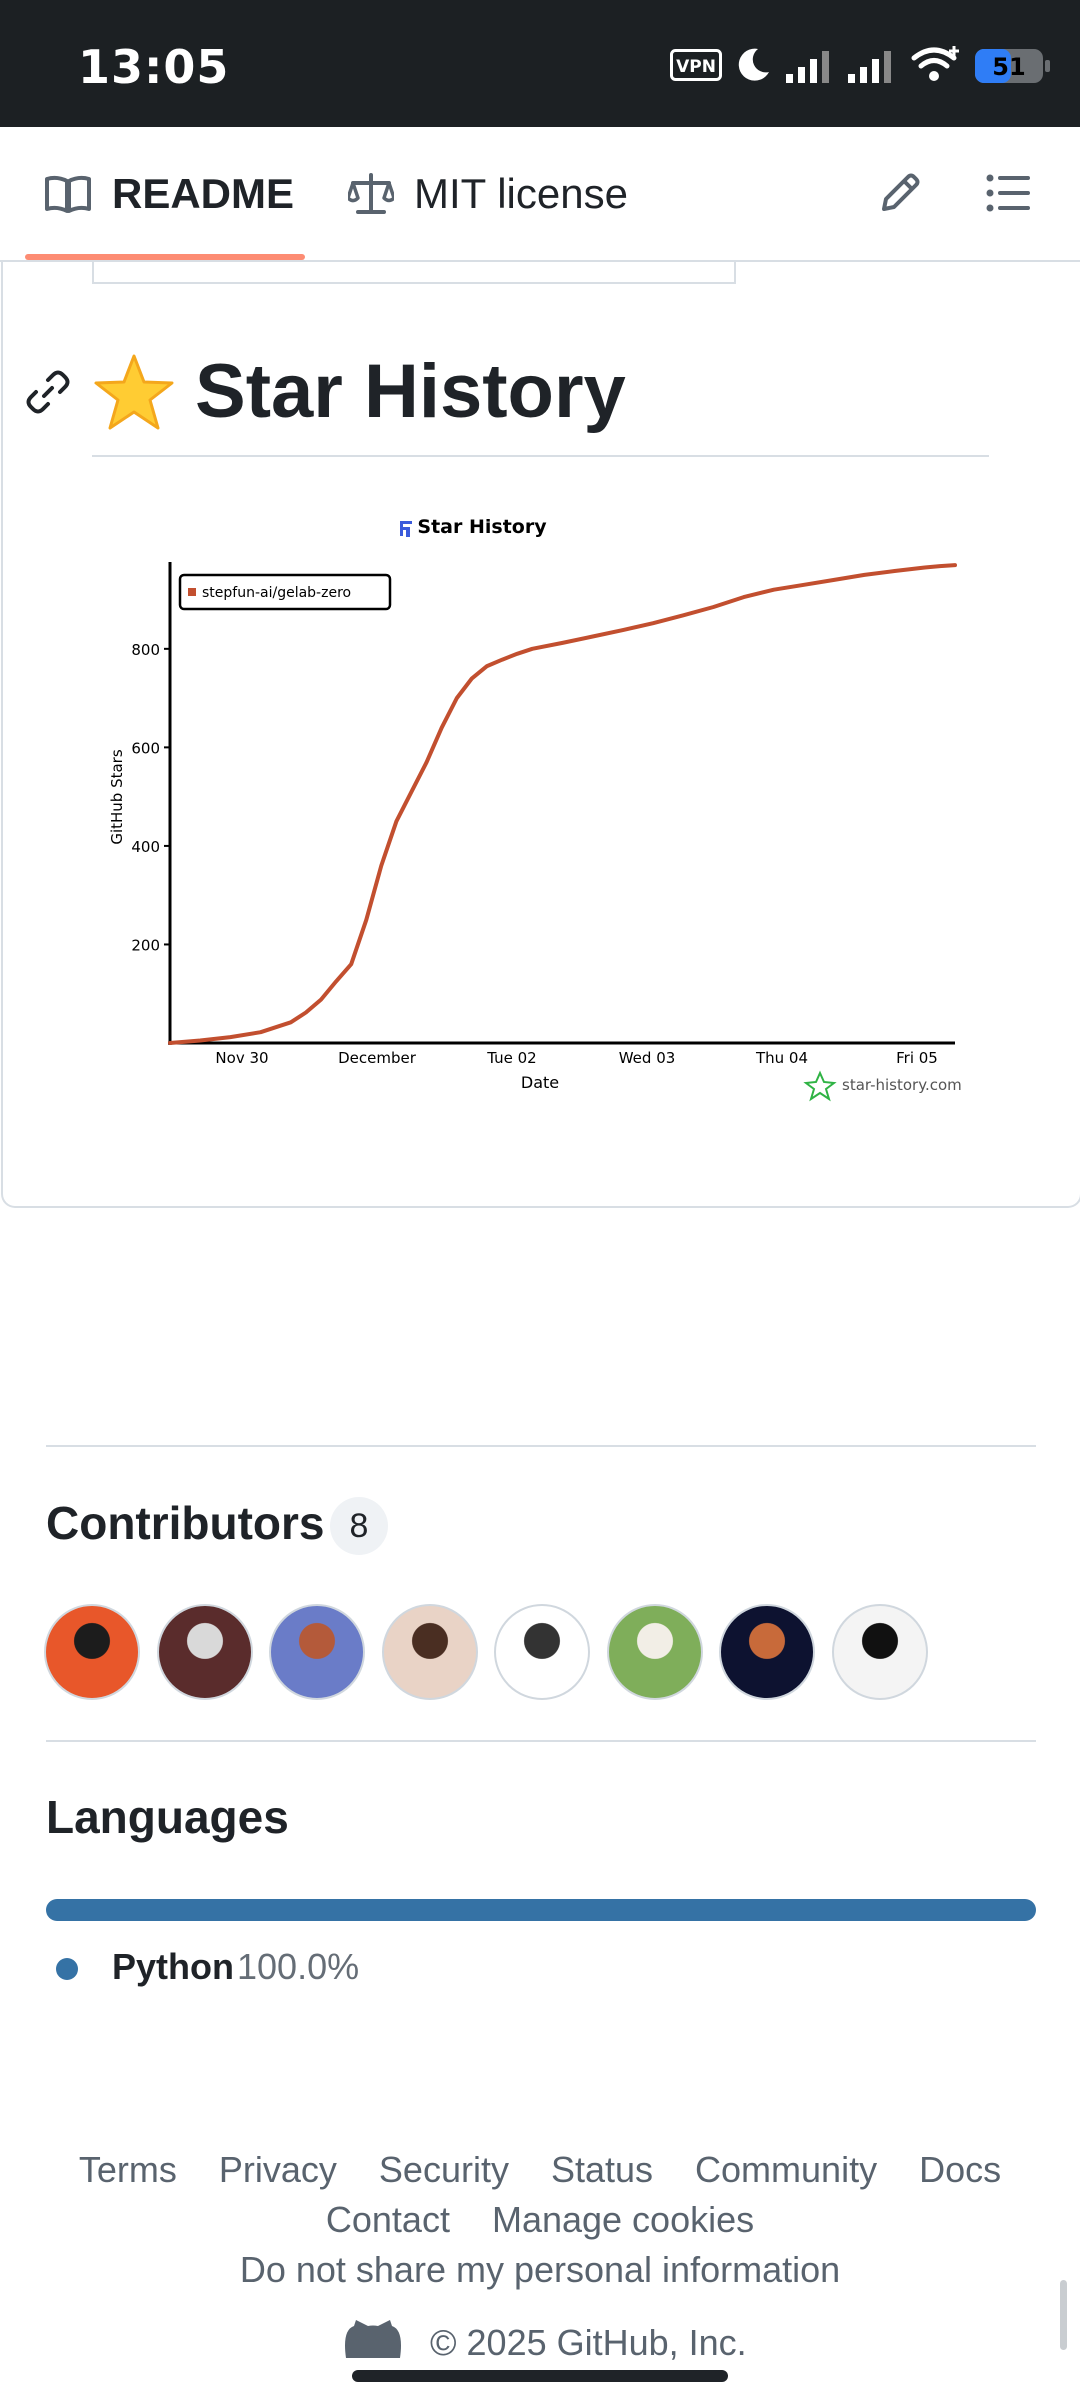 The height and width of the screenshot is (2400, 1080). Describe the element at coordinates (359, 1526) in the screenshot. I see `contributors-count-badge: 8` at that location.